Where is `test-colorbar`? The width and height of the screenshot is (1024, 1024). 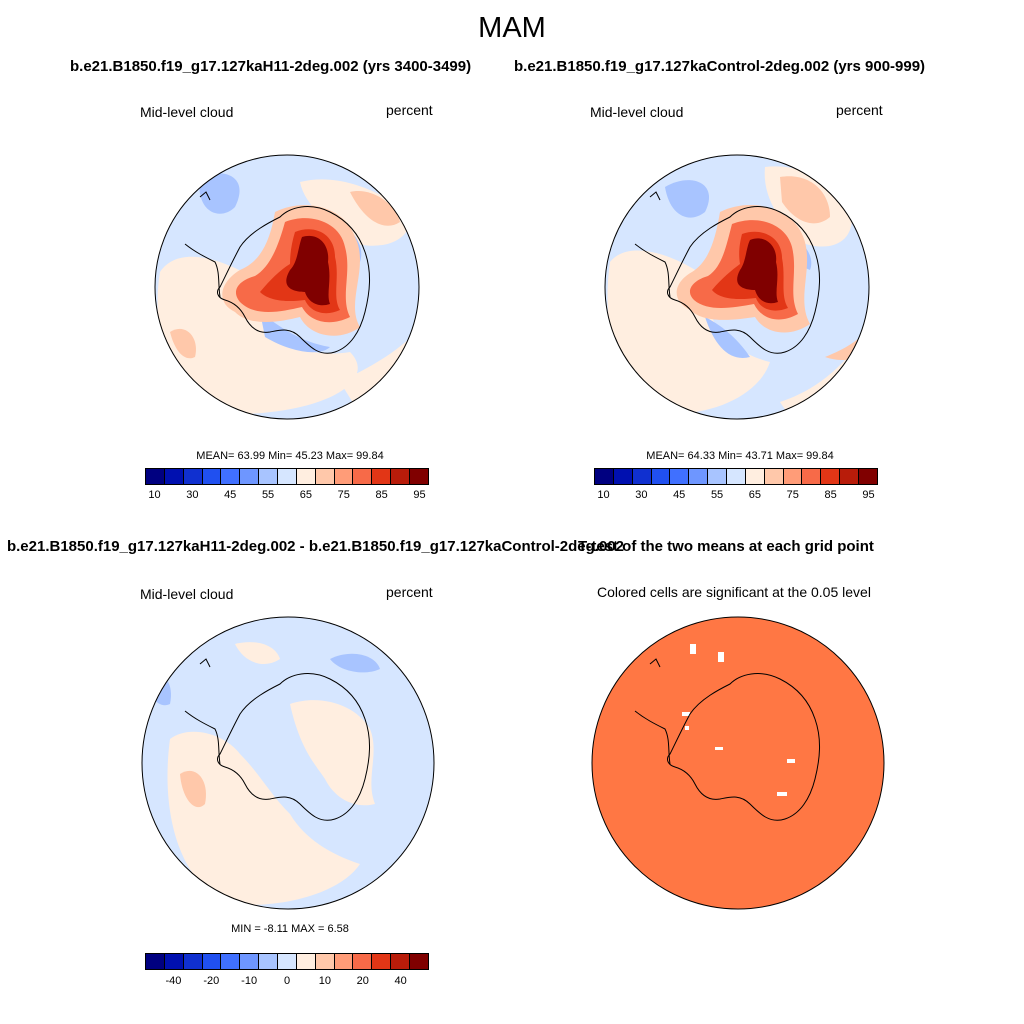 test-colorbar is located at coordinates (287, 476).